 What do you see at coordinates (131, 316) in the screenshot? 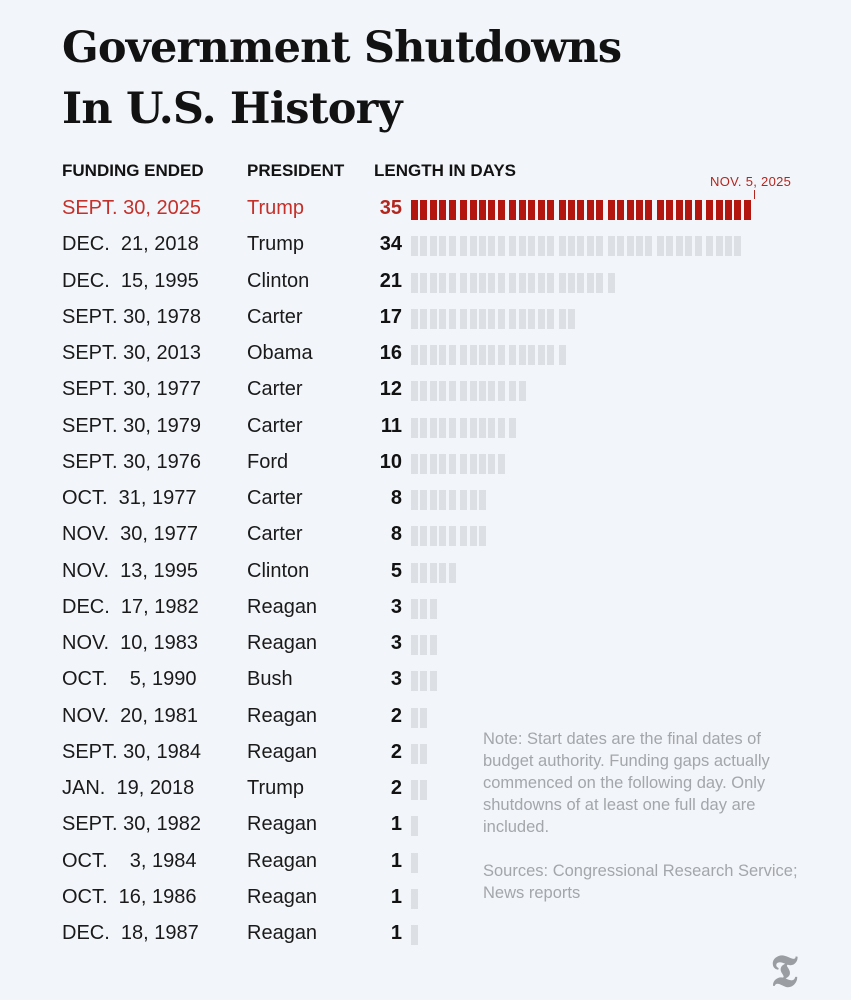
I see `funding-ended-date: SEPT. 30, 1978` at bounding box center [131, 316].